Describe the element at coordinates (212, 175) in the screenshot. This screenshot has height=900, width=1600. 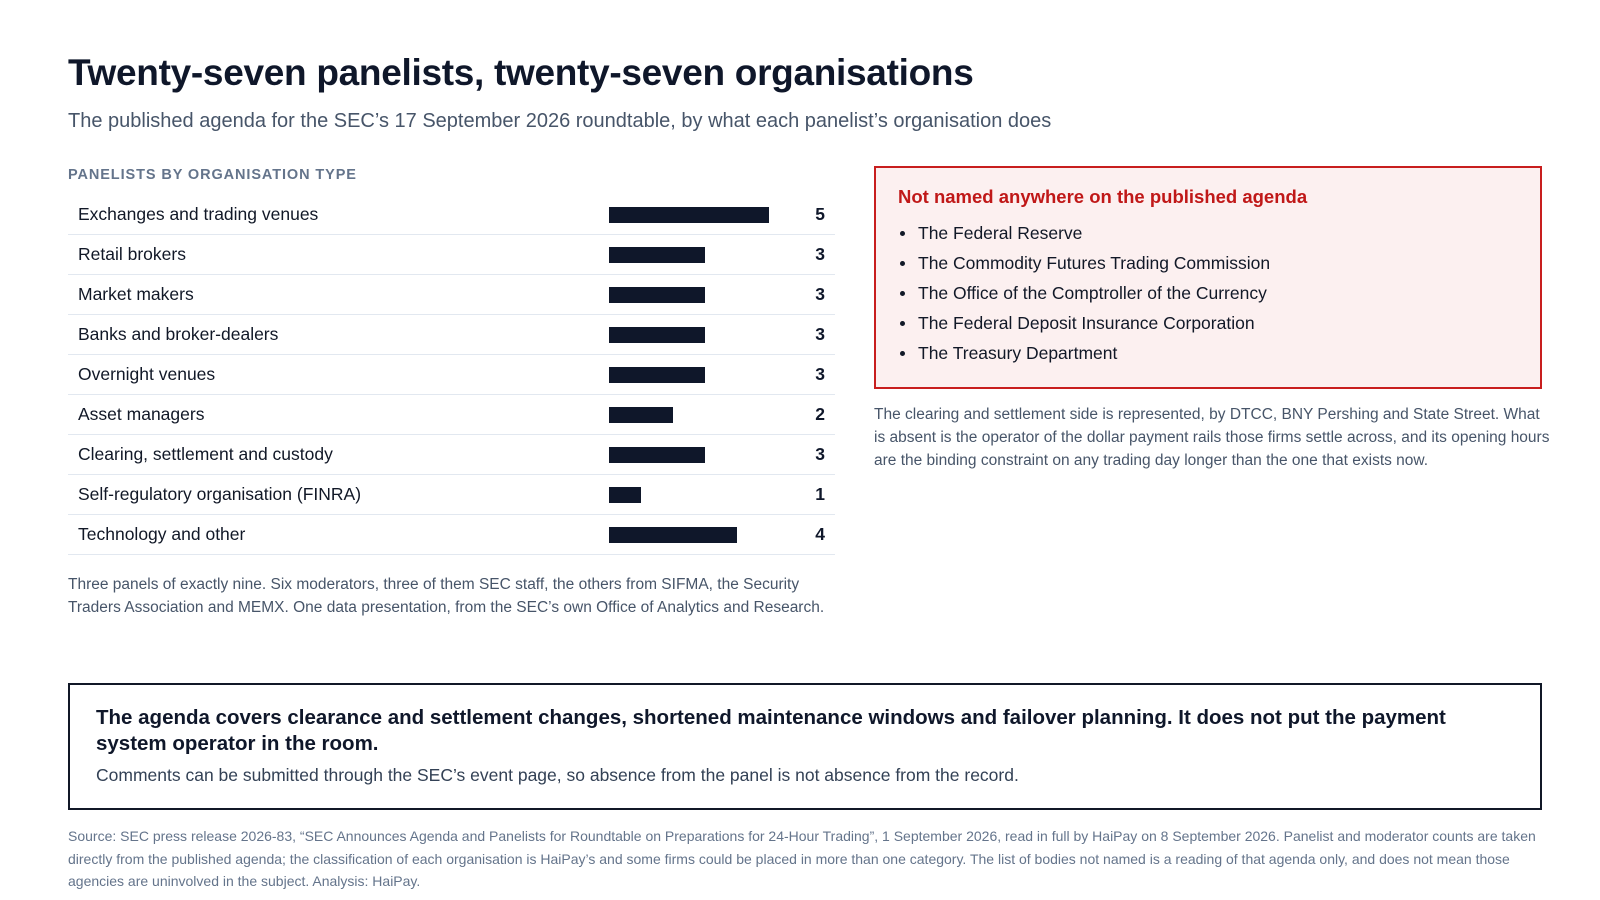
I see `chart-title: PANELISTS BY ORGANISATION TYPE` at that location.